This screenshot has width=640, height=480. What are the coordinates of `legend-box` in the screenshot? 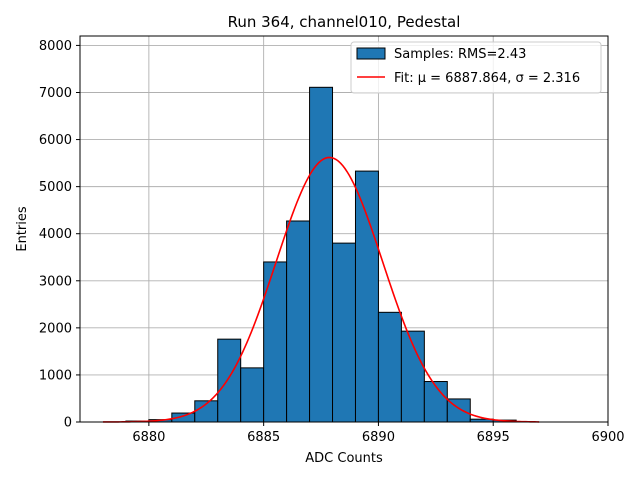 It's located at (476, 67).